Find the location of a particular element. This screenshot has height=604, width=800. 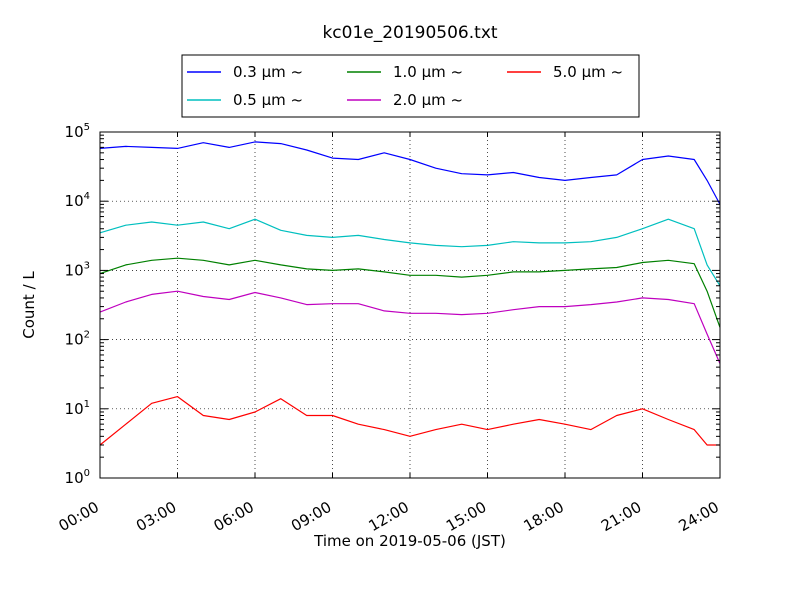

legend-entry: 5.0 µm ~ is located at coordinates (565, 72).